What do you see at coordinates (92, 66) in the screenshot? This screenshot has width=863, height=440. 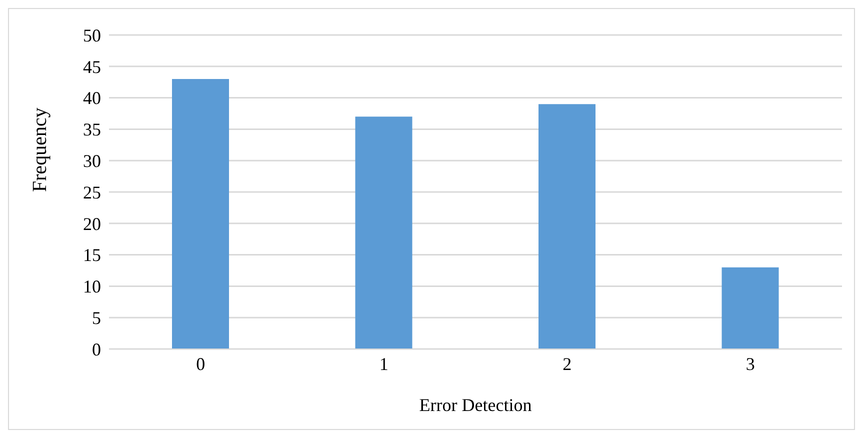 I see `y-tick-label: 45` at bounding box center [92, 66].